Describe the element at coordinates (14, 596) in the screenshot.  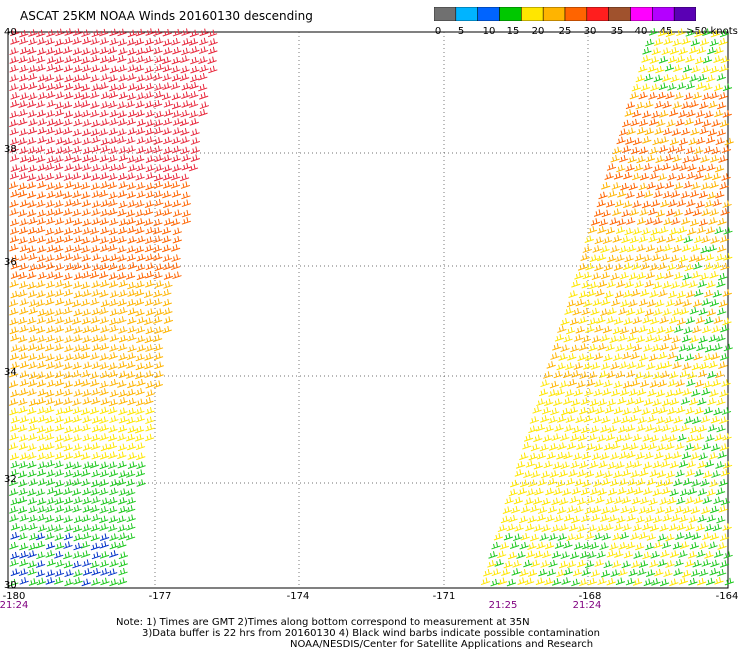
I see `lon-label-180: -180` at that location.